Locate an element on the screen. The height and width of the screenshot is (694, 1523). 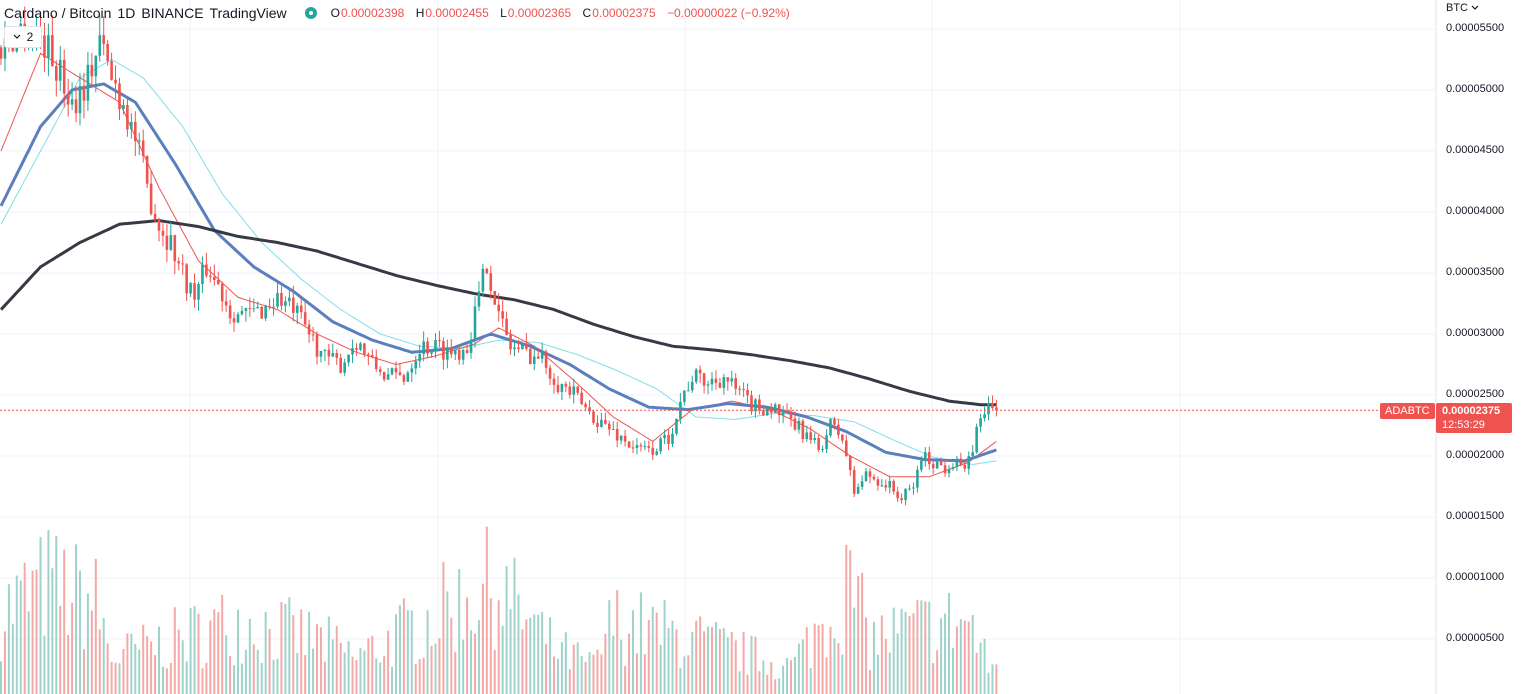
indicators-collapse-button: 2 is located at coordinates (23, 37).